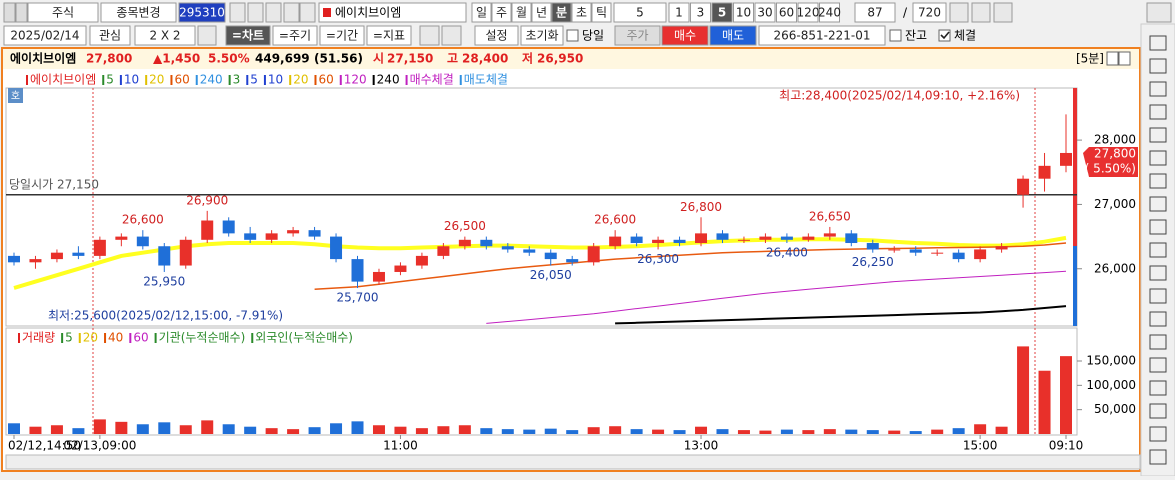 The height and width of the screenshot is (480, 1175). What do you see at coordinates (110, 80) in the screenshot?
I see `legend-entry: 5` at bounding box center [110, 80].